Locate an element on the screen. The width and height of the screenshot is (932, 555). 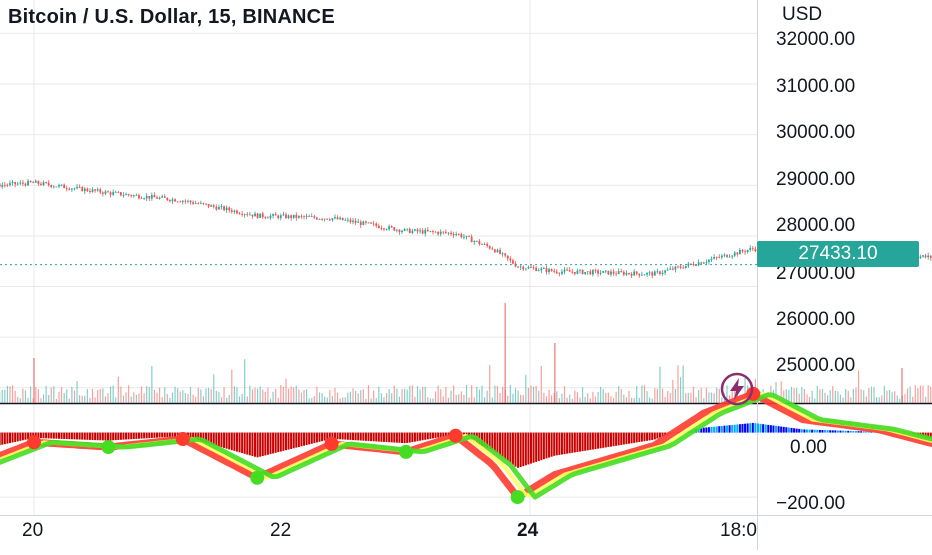
oscillator-sell-dot is located at coordinates (332, 444).